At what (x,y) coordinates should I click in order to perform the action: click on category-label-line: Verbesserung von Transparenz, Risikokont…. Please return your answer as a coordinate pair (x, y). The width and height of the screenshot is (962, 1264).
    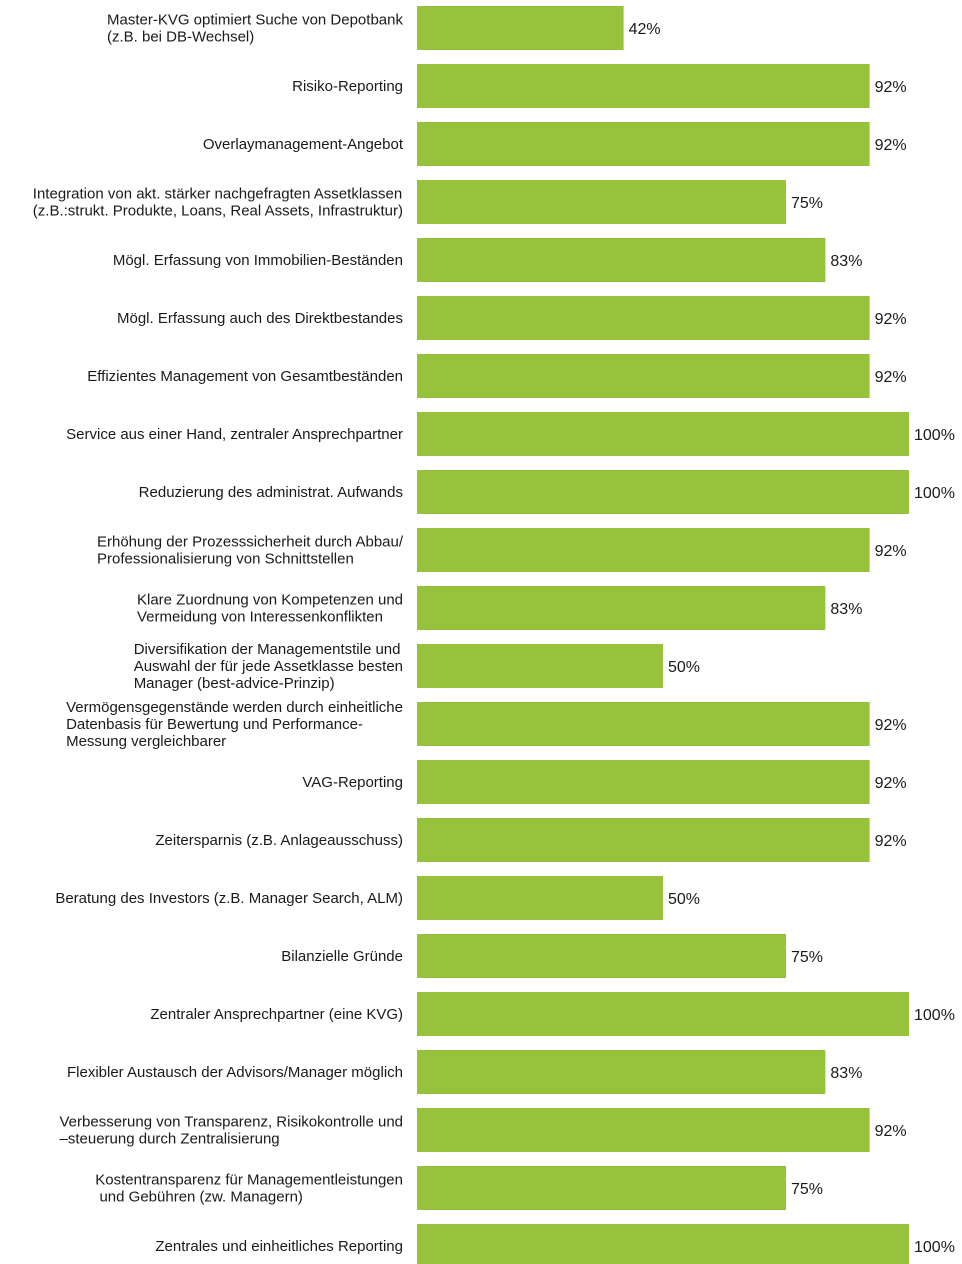
    Looking at the image, I should click on (232, 1122).